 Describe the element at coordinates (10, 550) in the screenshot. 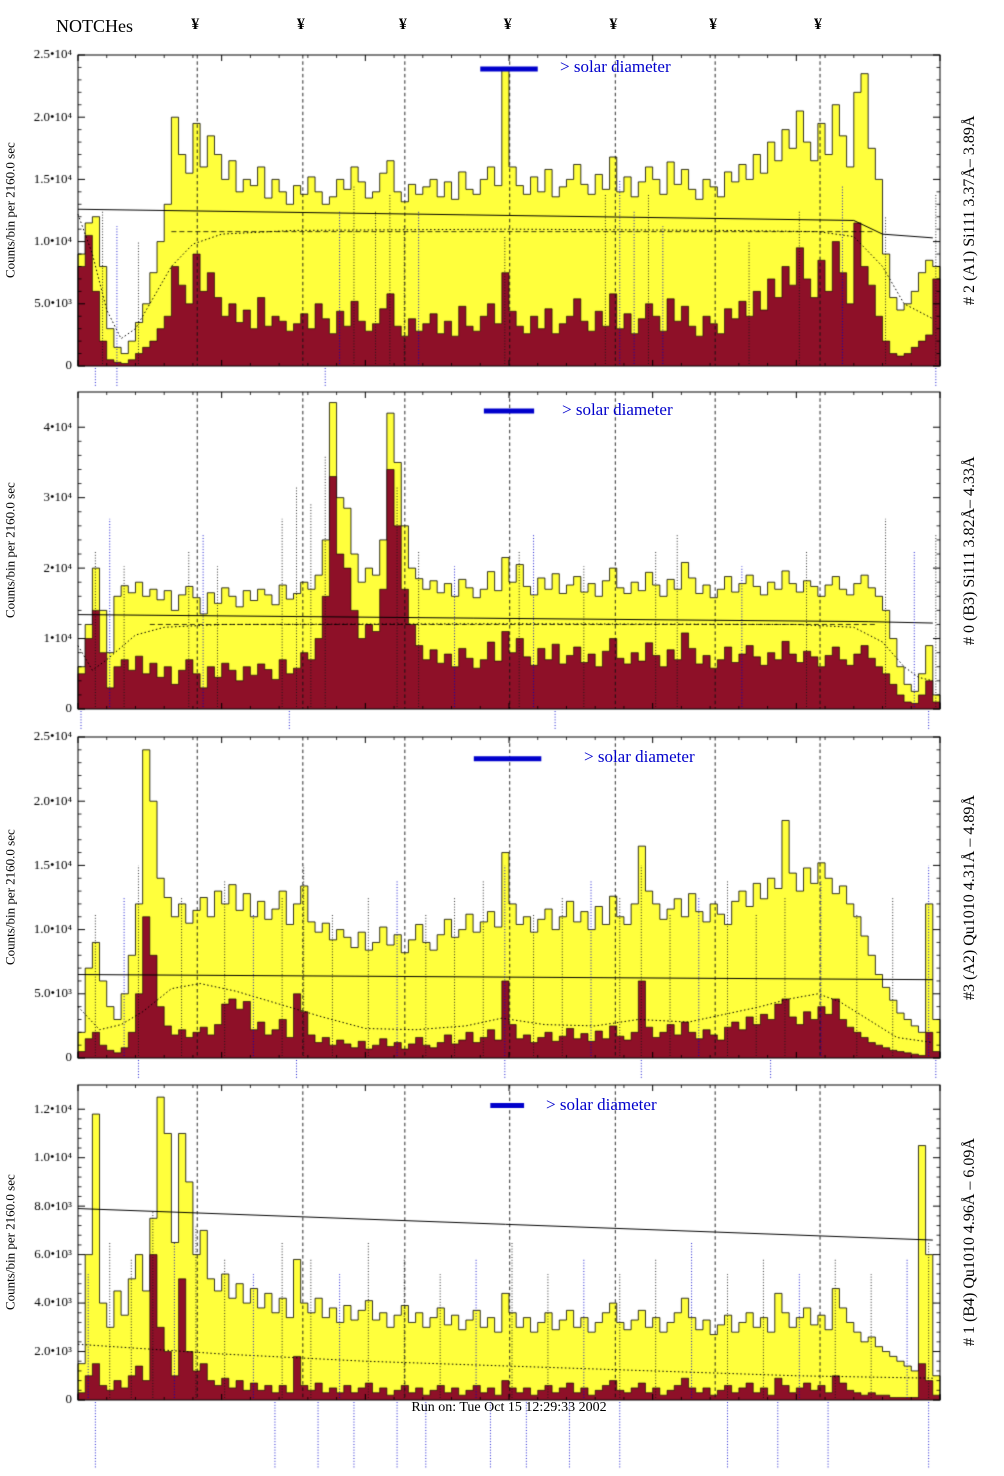

I see `y-axis-label-panel-2: Counts/bin per 2160.0 sec` at that location.